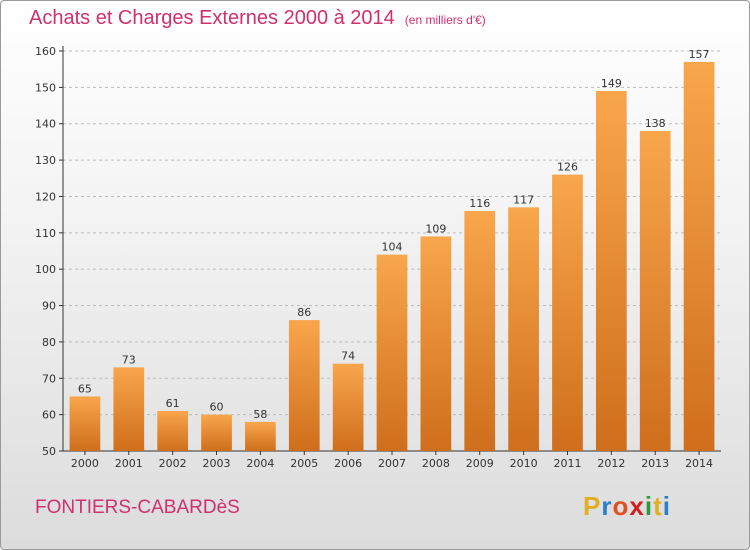  I want to click on y-tick-label: 70, so click(49, 378).